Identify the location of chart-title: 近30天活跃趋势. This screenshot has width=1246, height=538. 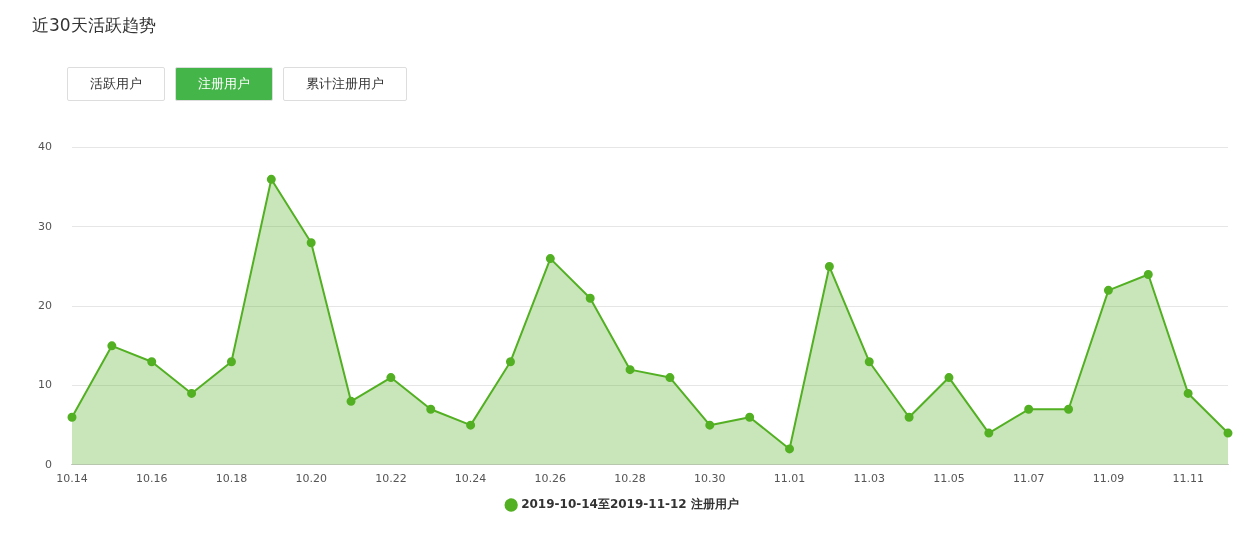
(94, 25).